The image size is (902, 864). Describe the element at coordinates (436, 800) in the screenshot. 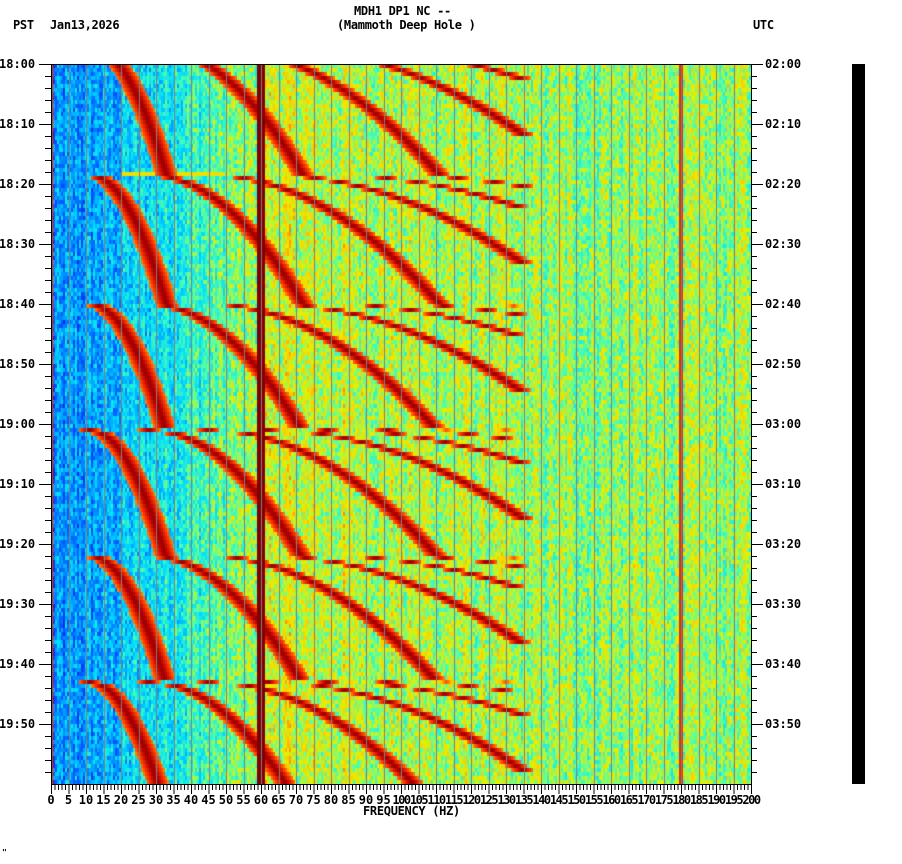

I see `x-tick-label: 110` at that location.